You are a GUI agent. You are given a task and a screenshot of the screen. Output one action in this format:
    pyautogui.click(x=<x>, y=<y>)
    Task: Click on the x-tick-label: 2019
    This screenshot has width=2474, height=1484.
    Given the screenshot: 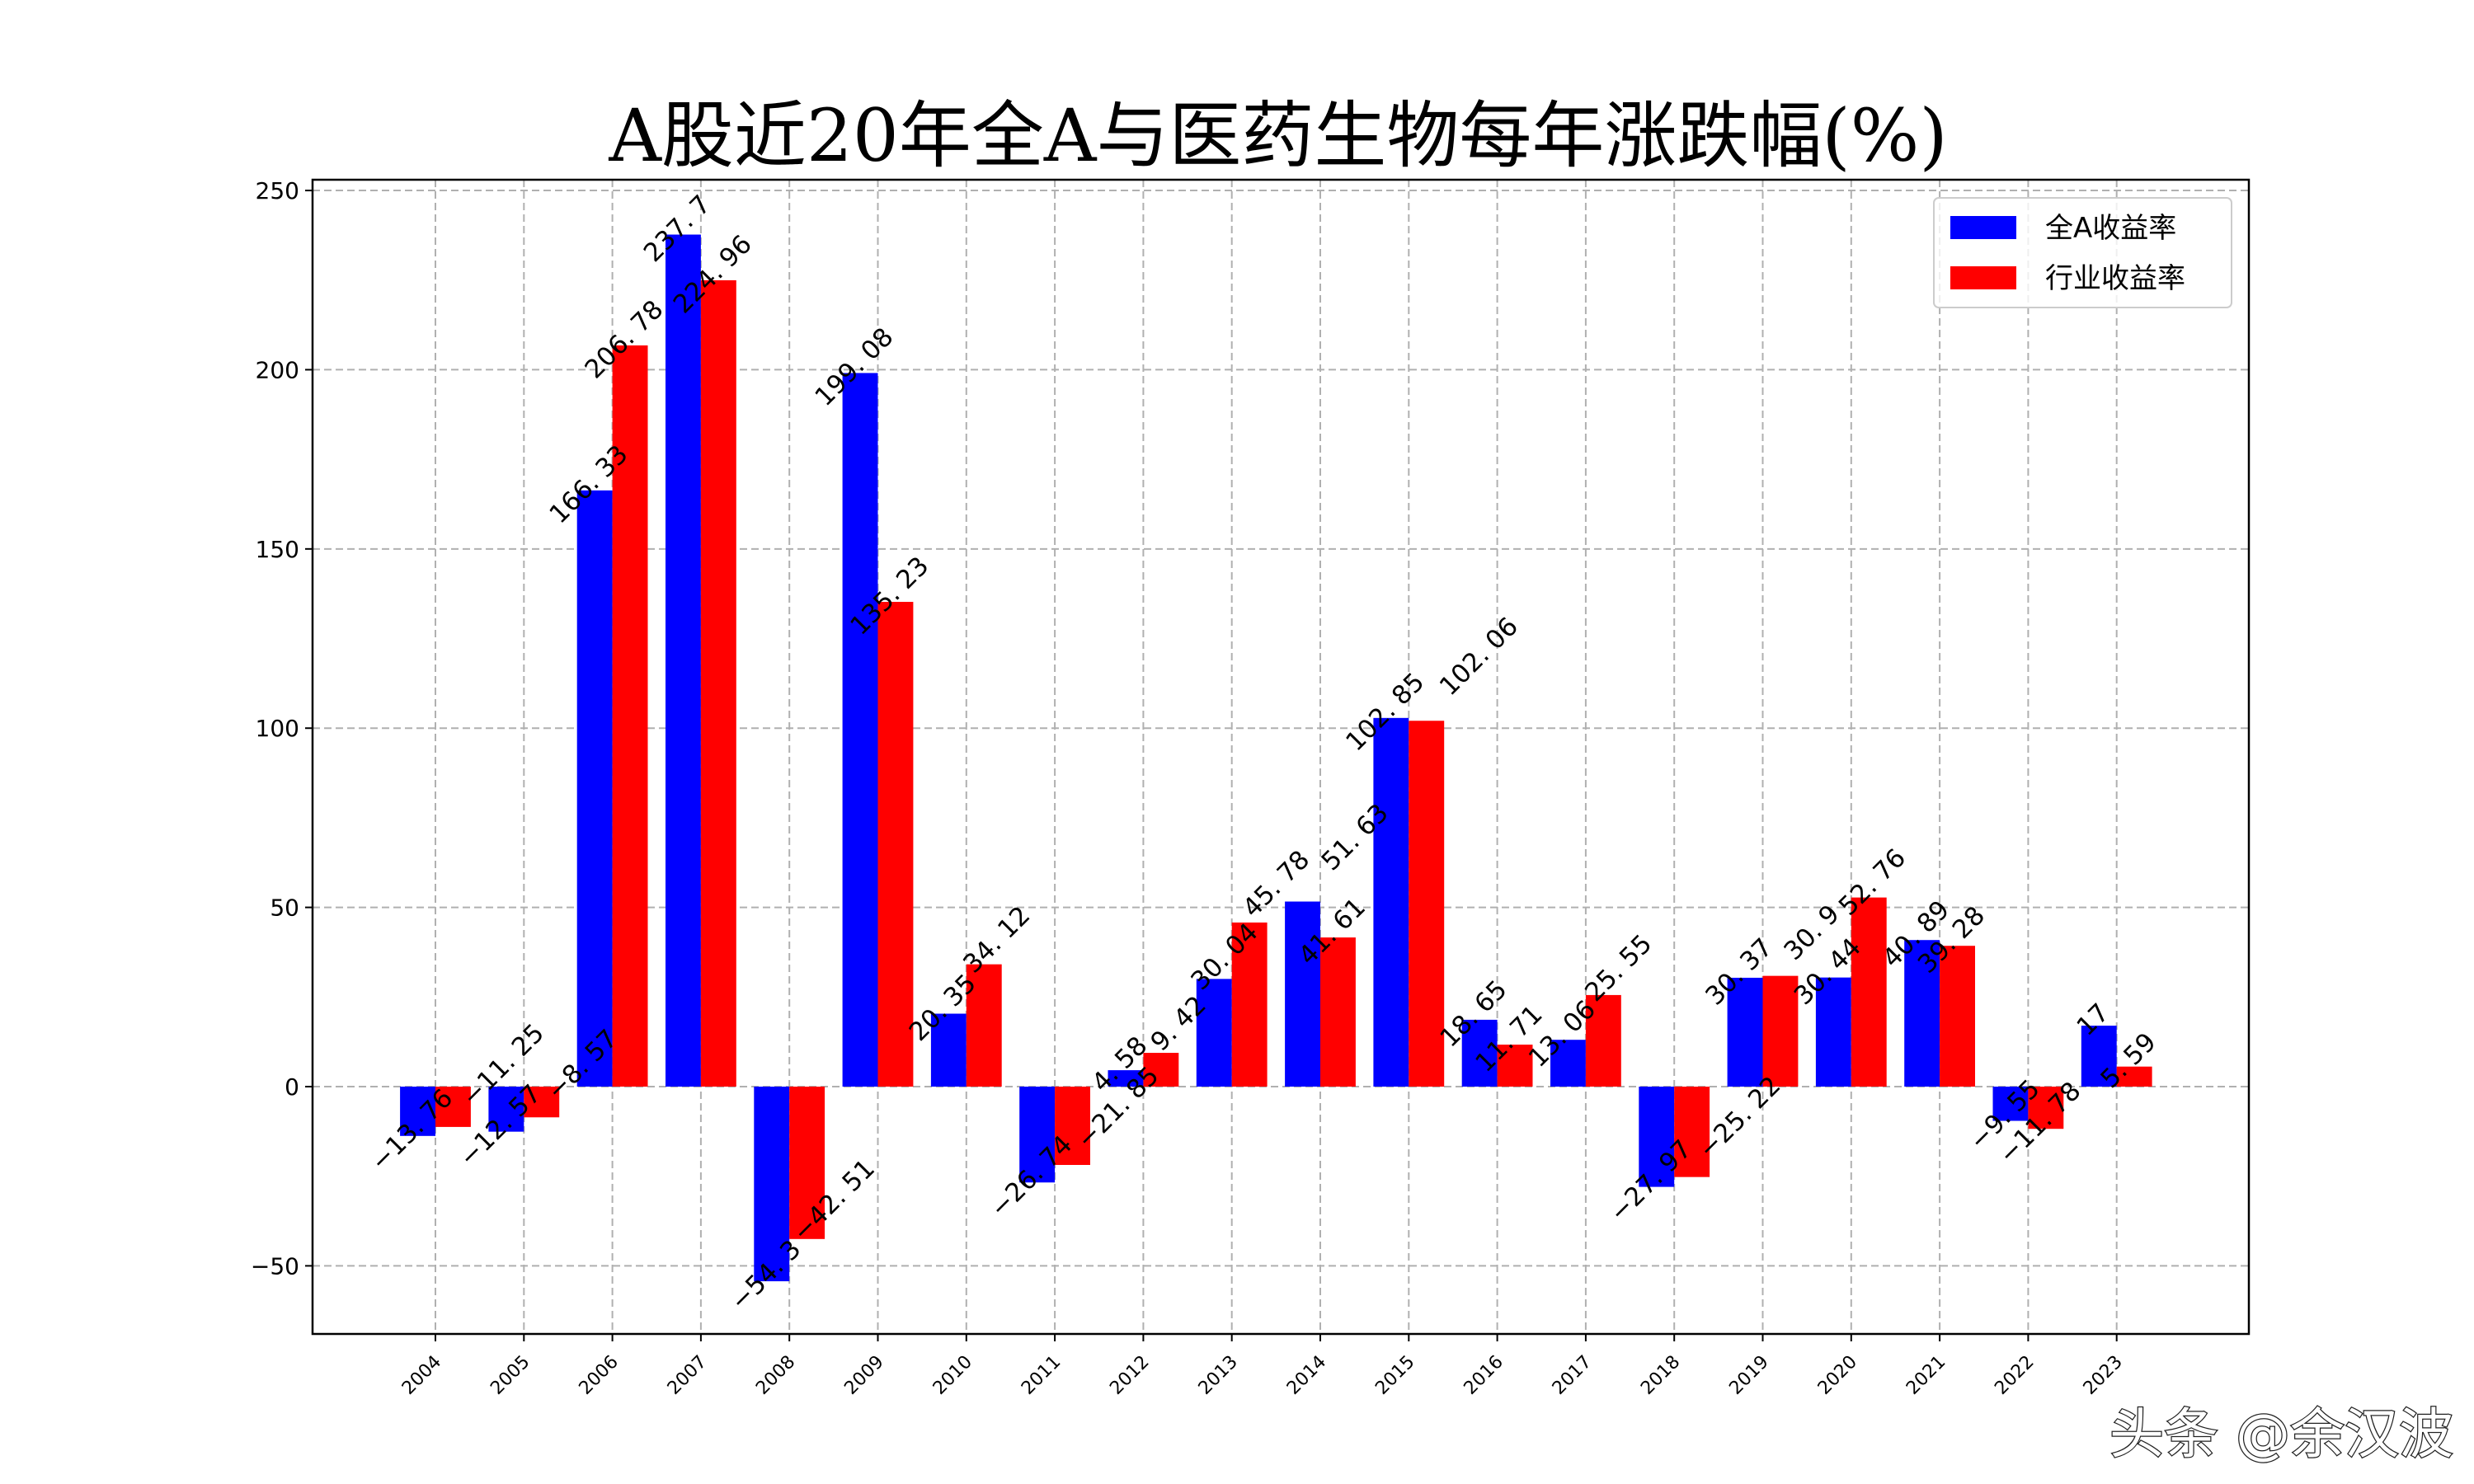 What is the action you would take?
    pyautogui.click(x=1748, y=1375)
    